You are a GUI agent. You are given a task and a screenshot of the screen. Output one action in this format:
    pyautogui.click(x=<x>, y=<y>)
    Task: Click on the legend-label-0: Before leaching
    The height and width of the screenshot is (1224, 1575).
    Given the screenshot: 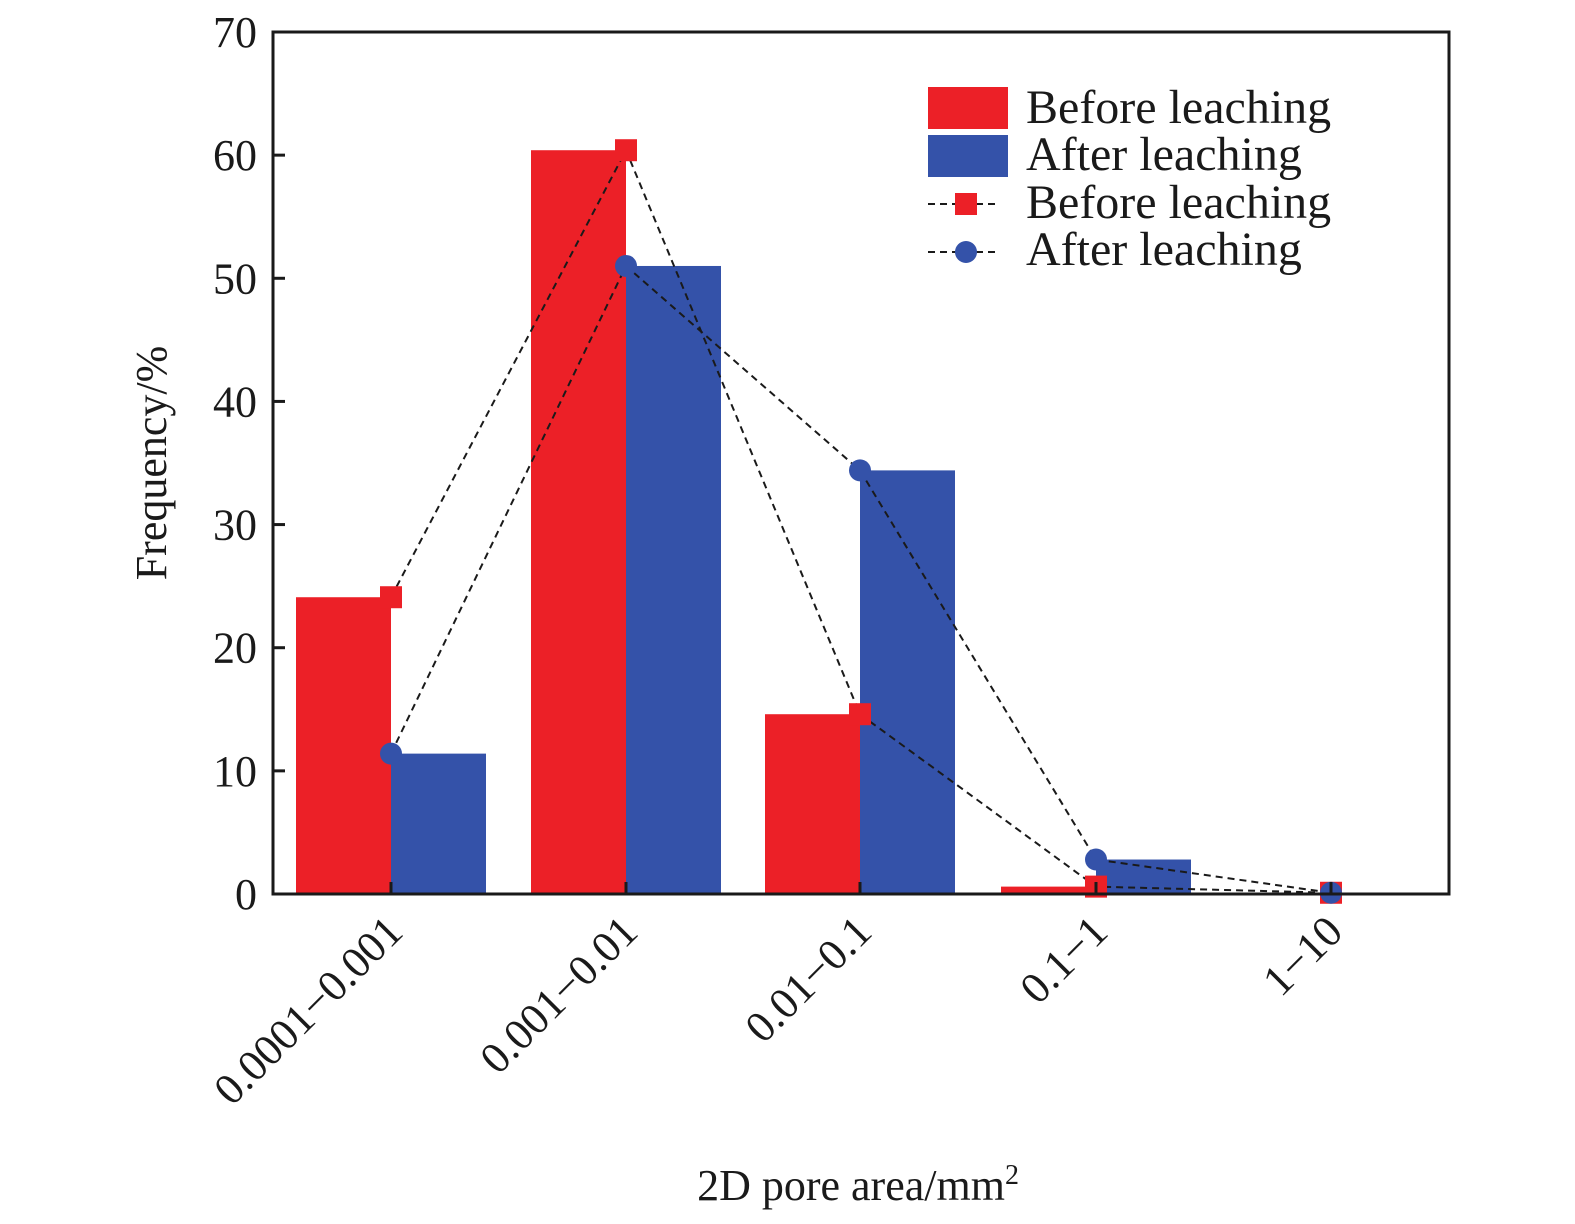 What is the action you would take?
    pyautogui.click(x=1178, y=107)
    